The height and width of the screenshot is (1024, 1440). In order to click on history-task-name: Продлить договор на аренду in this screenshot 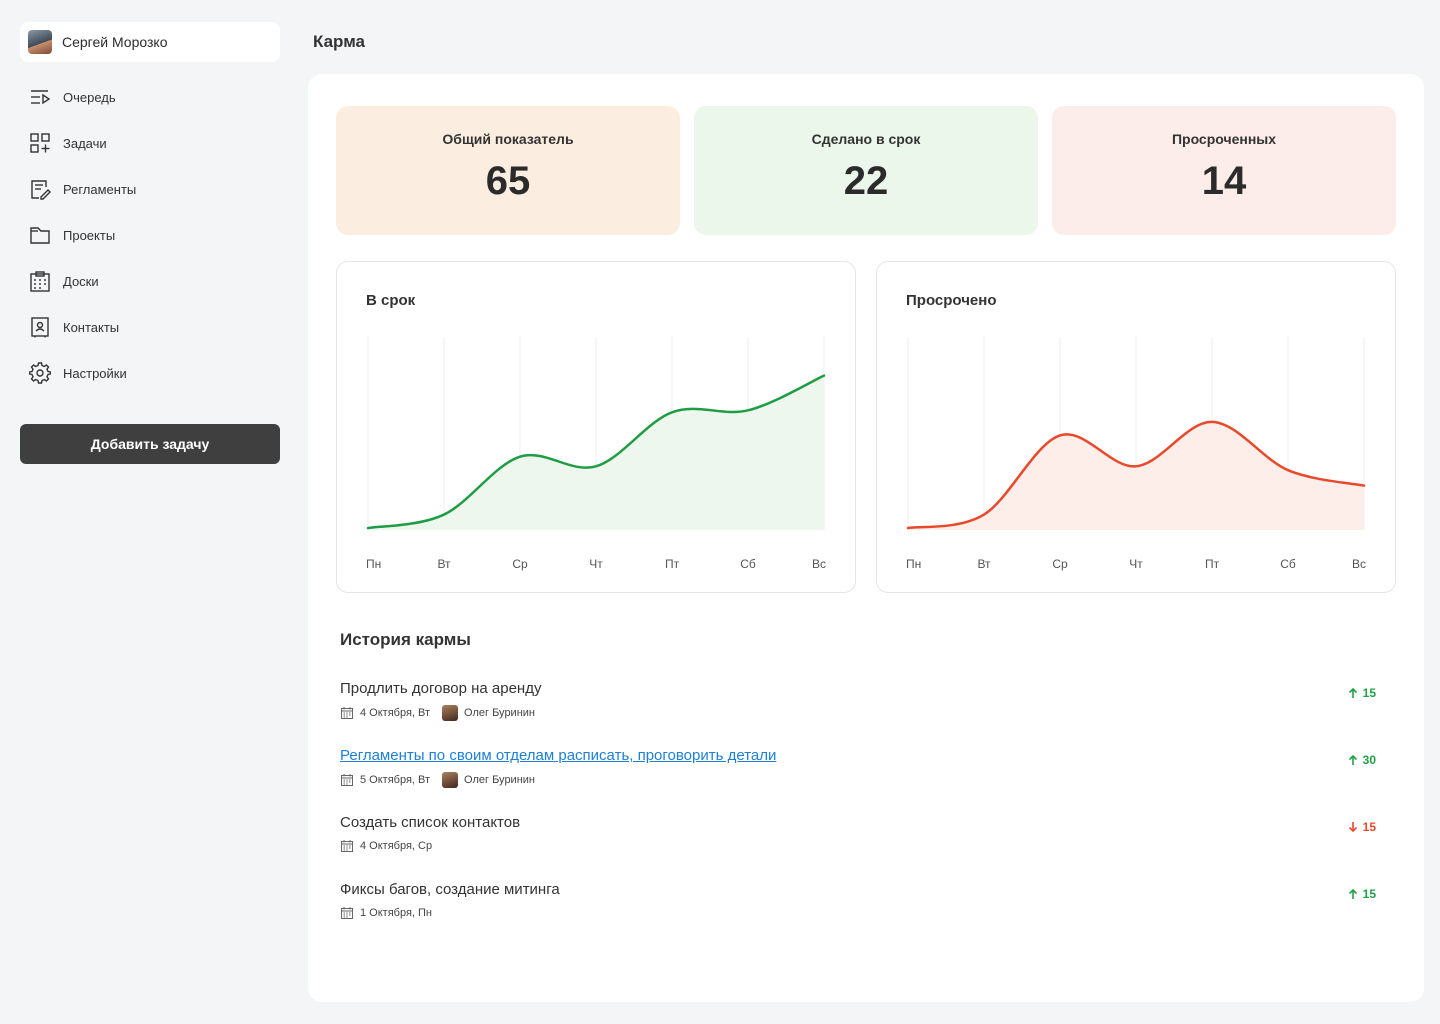, I will do `click(441, 688)`.